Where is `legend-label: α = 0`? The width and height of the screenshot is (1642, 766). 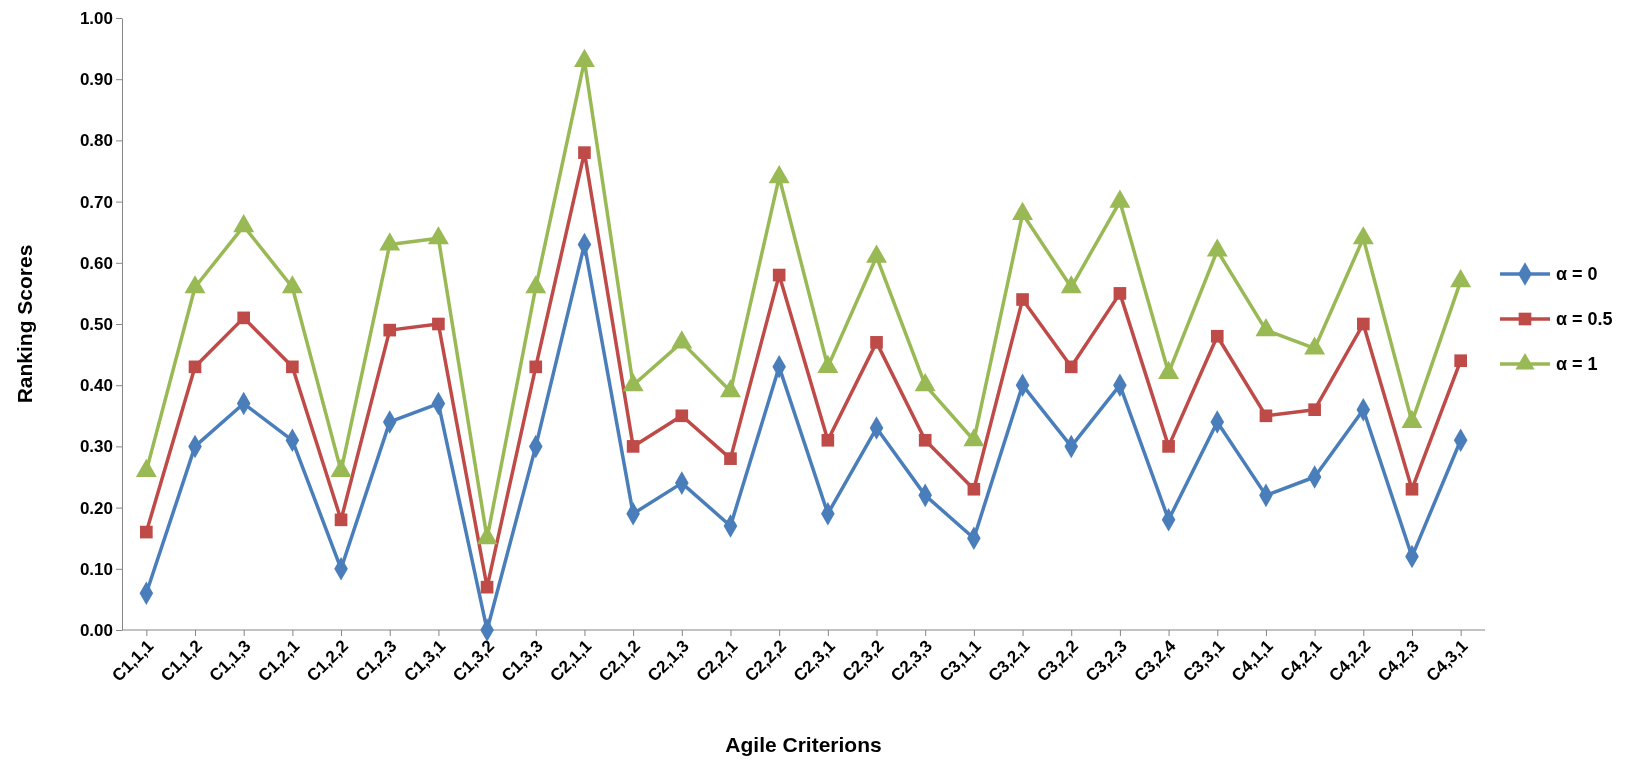
legend-label: α = 0 is located at coordinates (1577, 274).